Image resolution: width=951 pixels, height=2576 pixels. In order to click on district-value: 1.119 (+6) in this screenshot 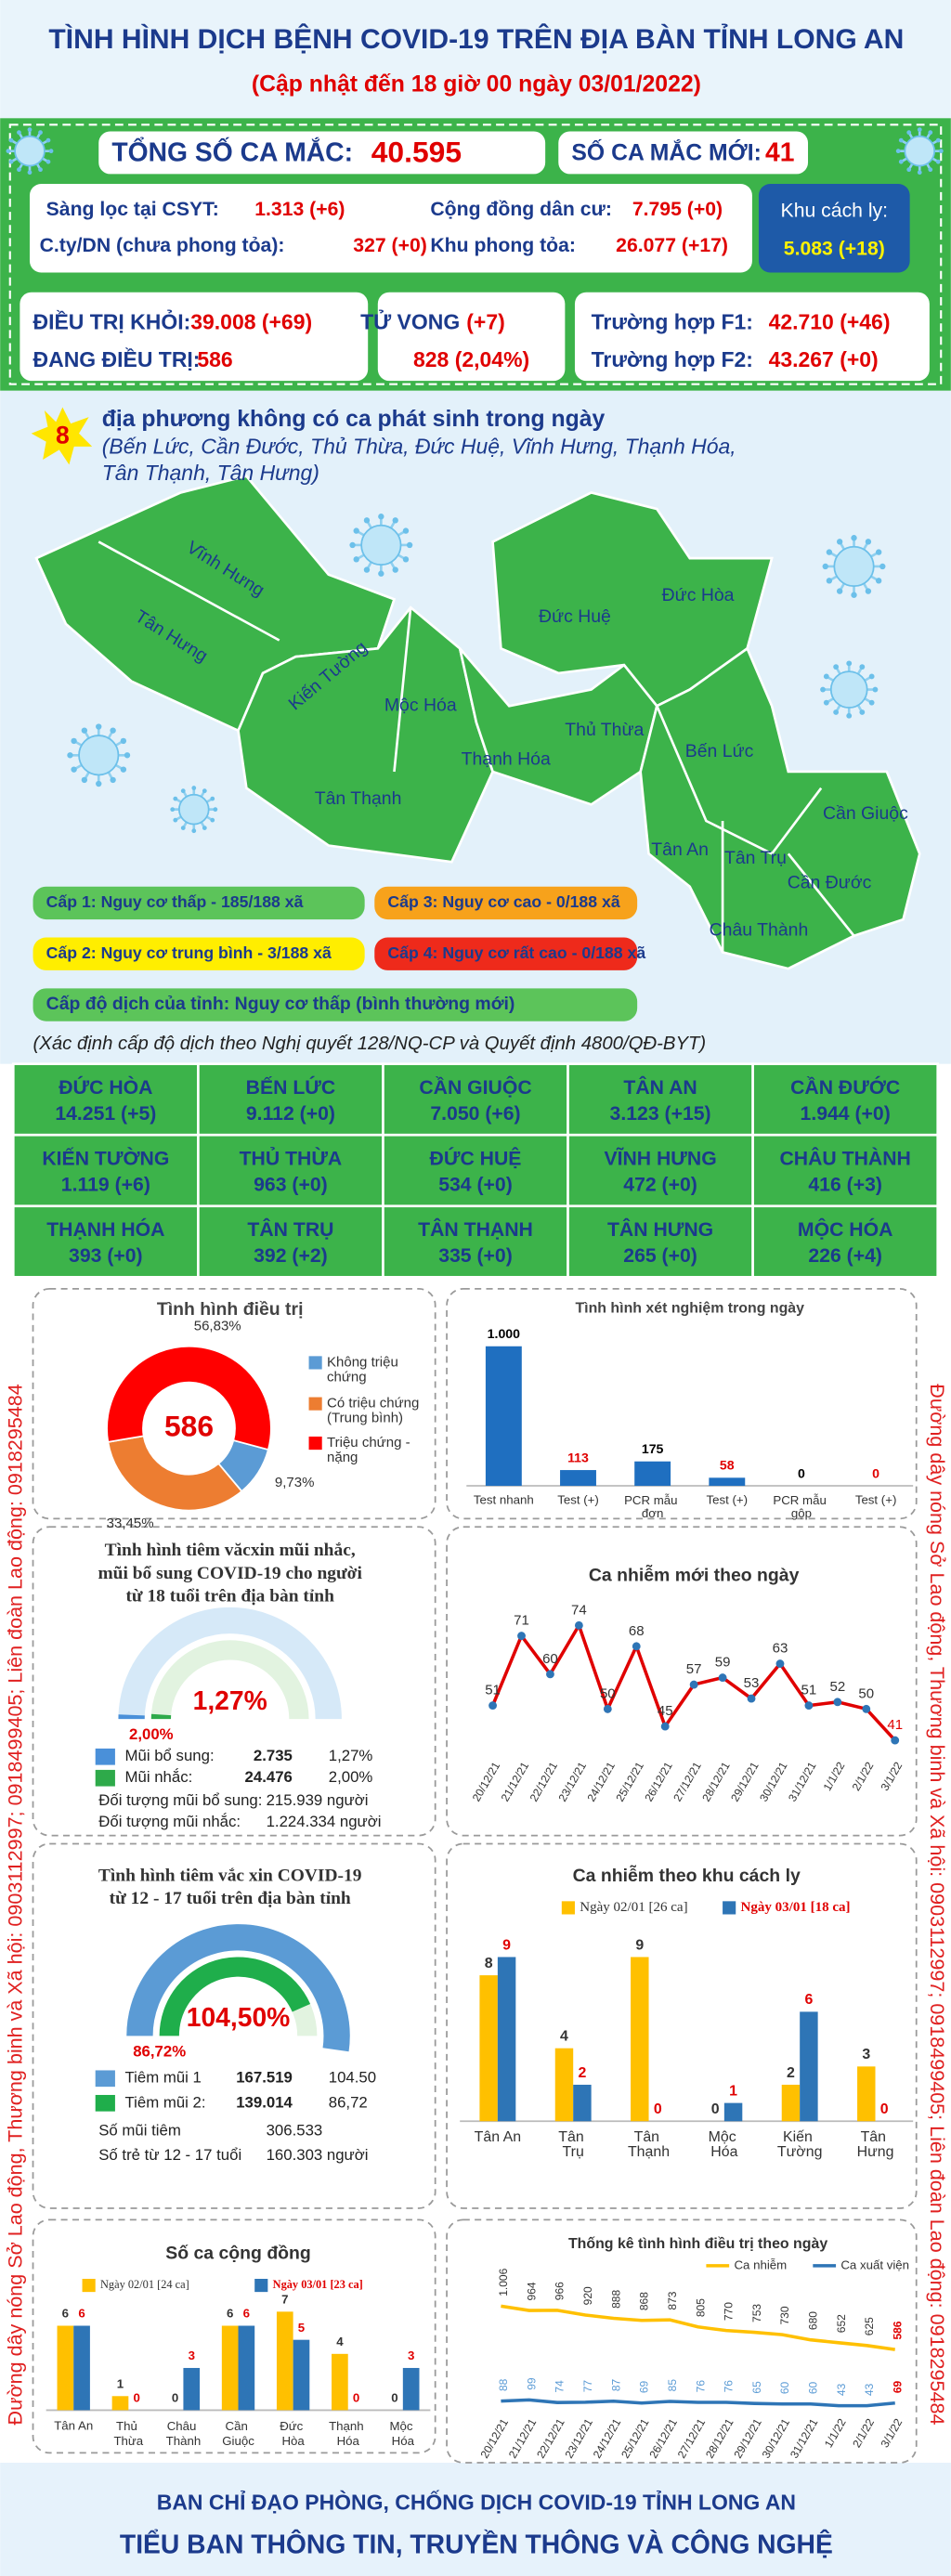, I will do `click(105, 1185)`.